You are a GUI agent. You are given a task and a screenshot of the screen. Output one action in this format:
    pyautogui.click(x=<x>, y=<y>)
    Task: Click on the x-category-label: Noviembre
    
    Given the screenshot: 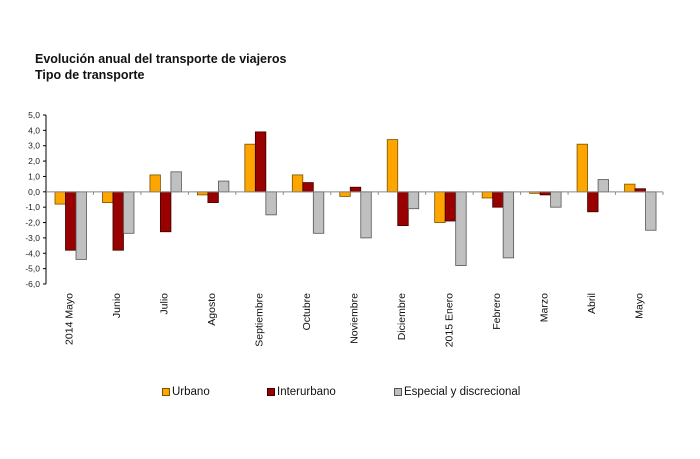 What is the action you would take?
    pyautogui.click(x=355, y=318)
    